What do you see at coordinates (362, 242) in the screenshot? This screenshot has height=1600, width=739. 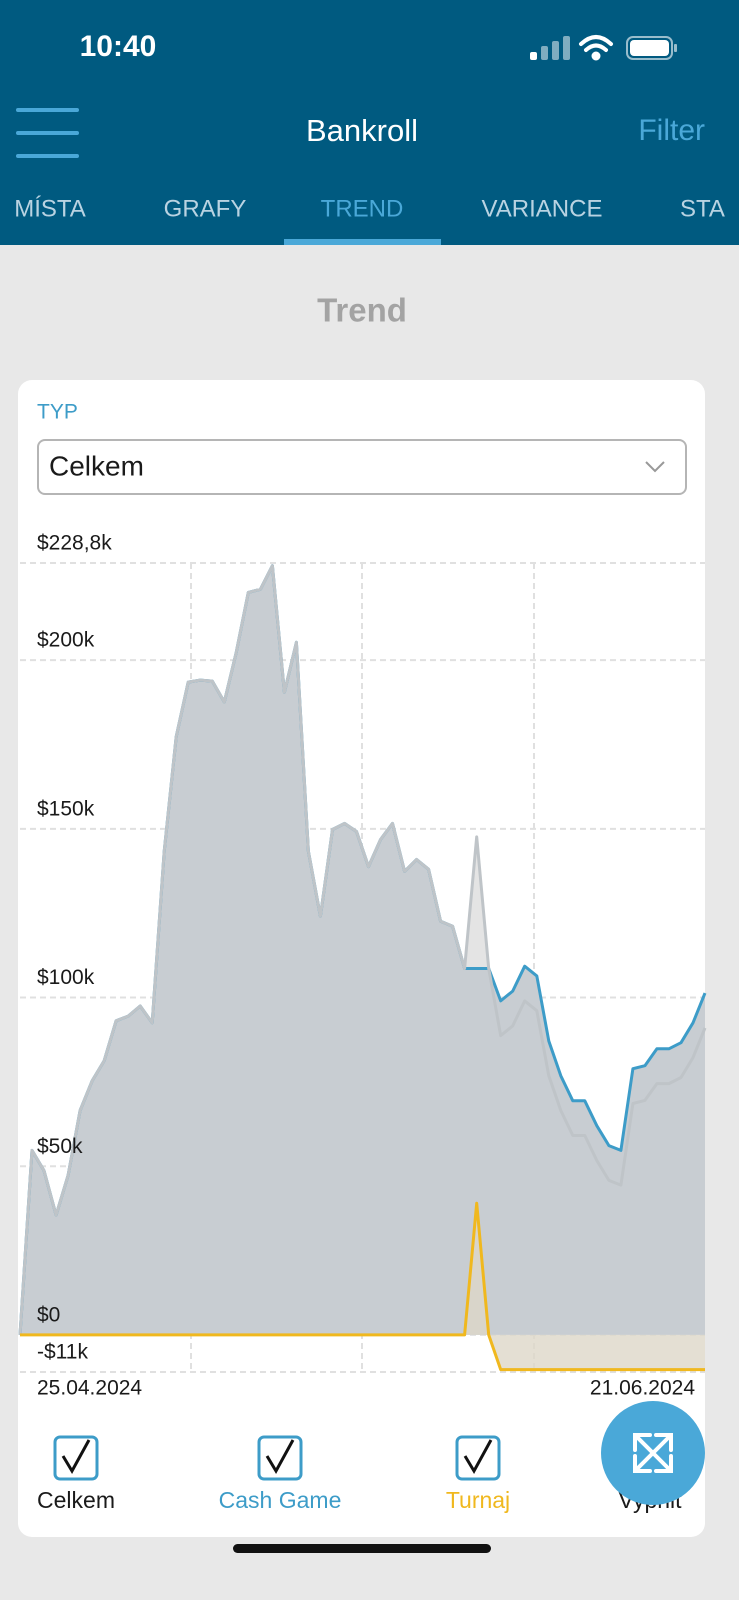 I see `tab-indicator` at bounding box center [362, 242].